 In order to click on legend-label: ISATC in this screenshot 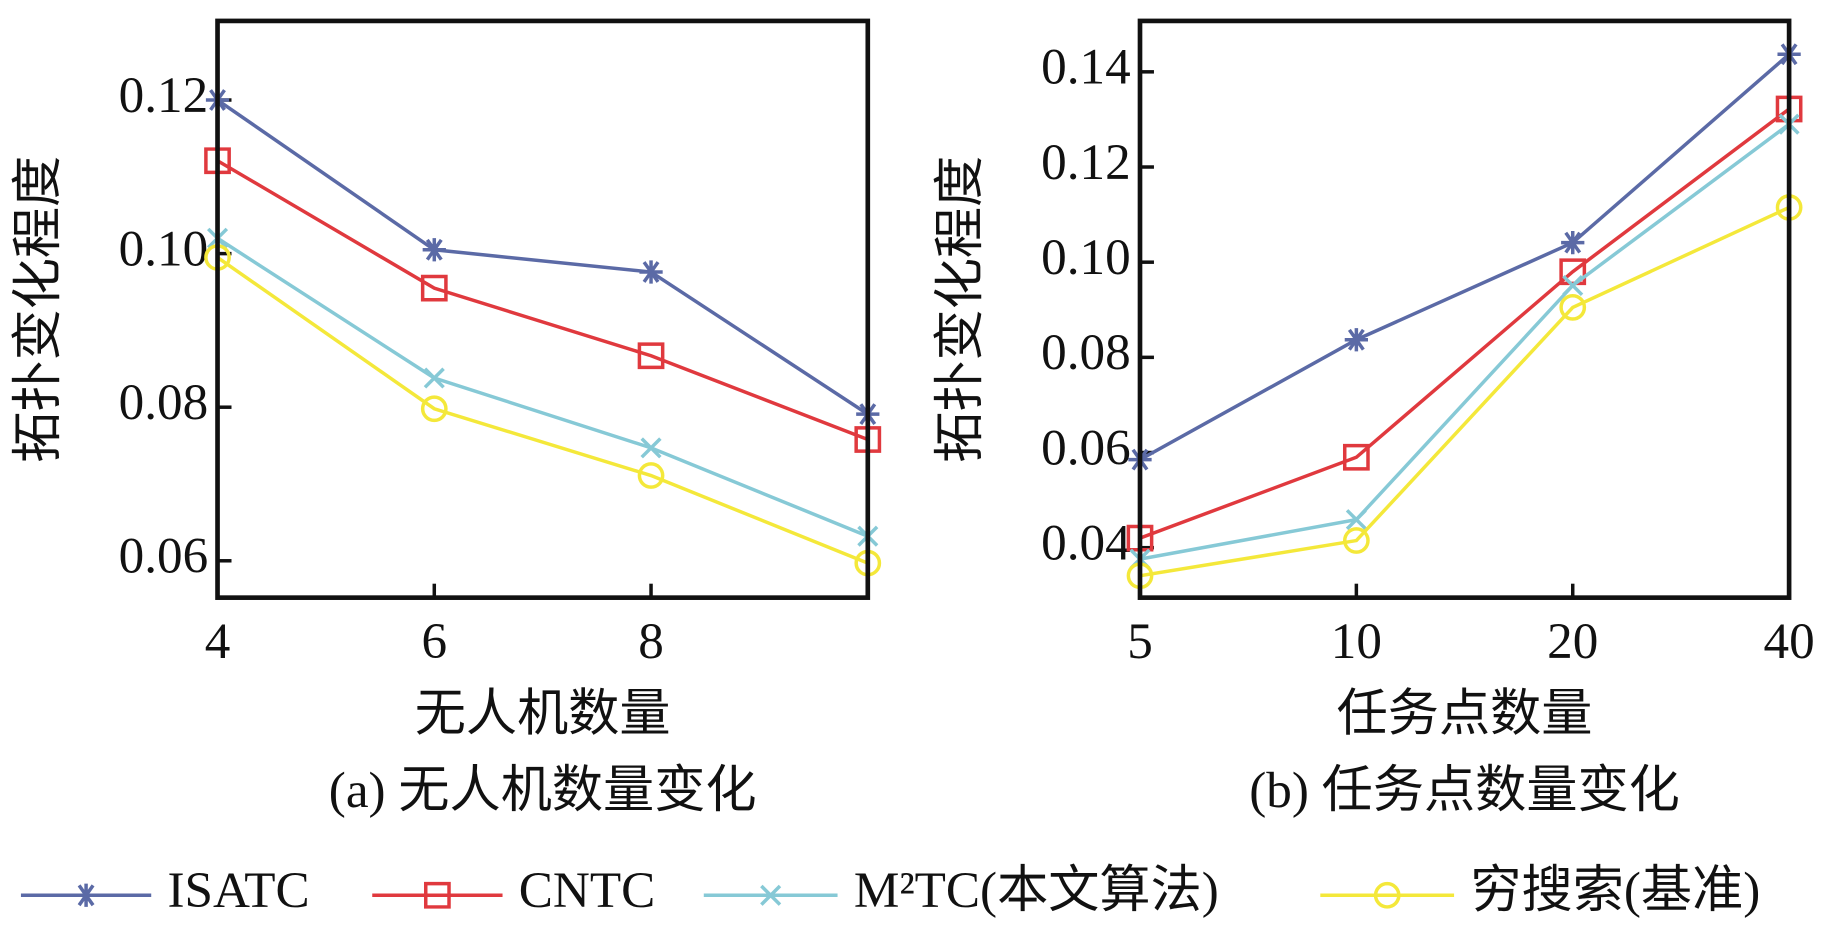, I will do `click(239, 890)`.